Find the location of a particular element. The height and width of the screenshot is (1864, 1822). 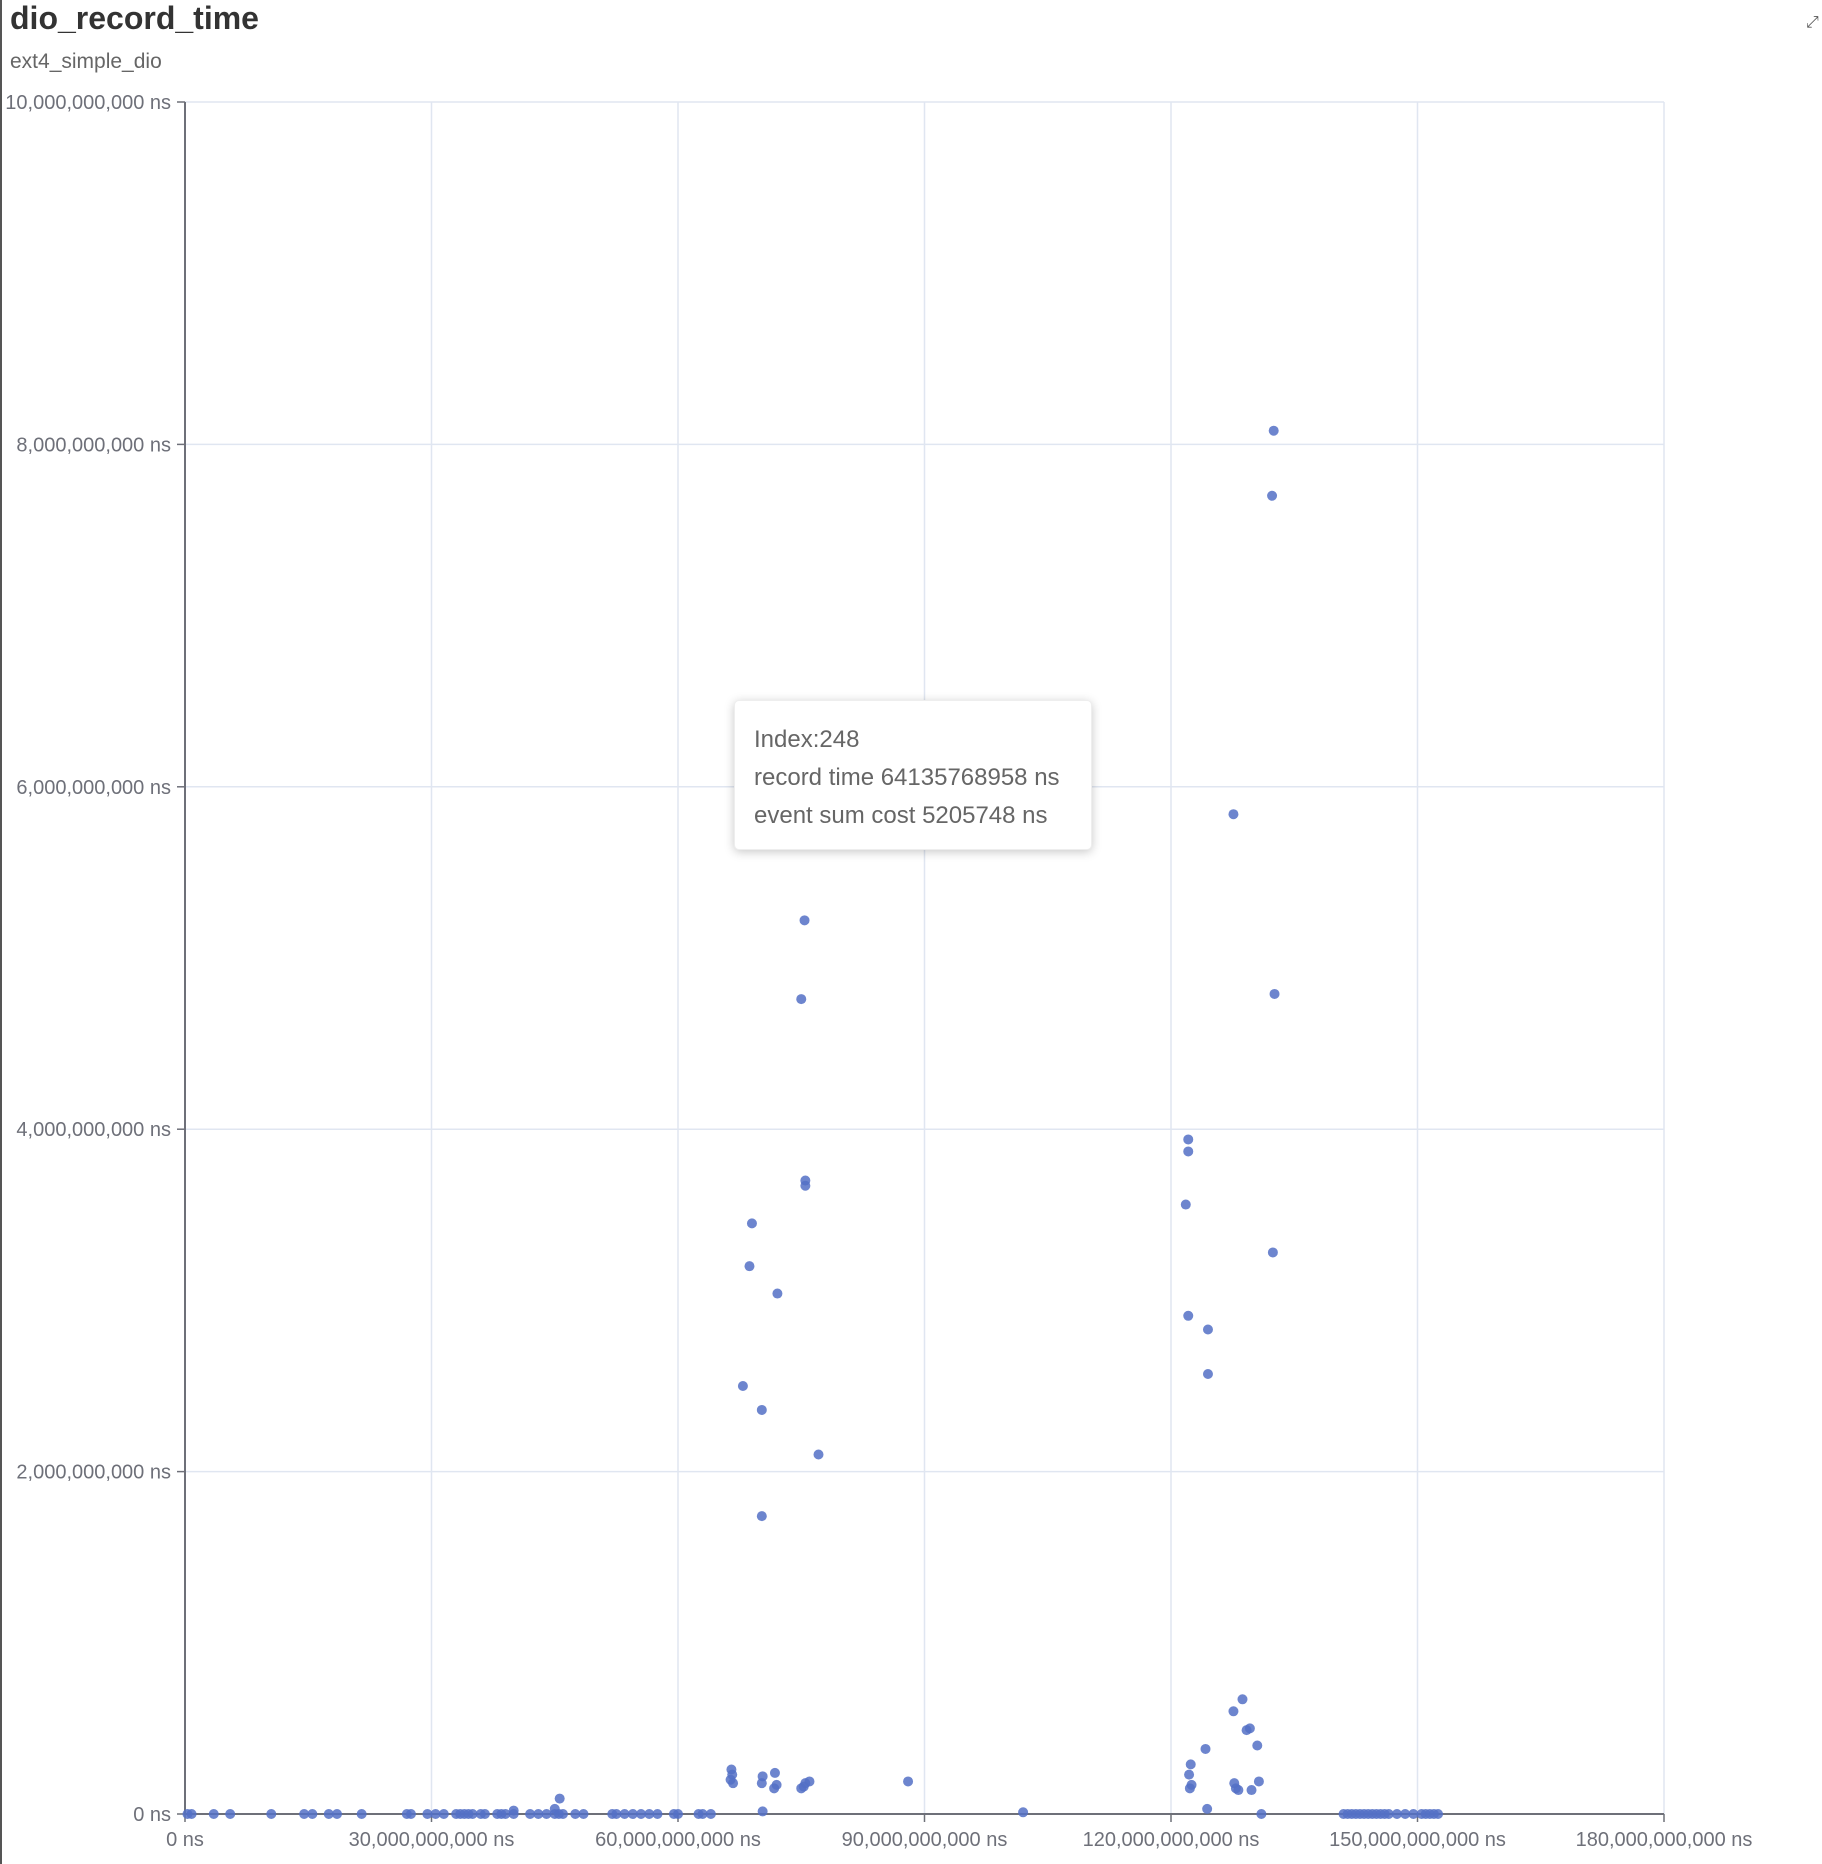

tooltip-record-time: record time 64135768958 ns is located at coordinates (907, 777).